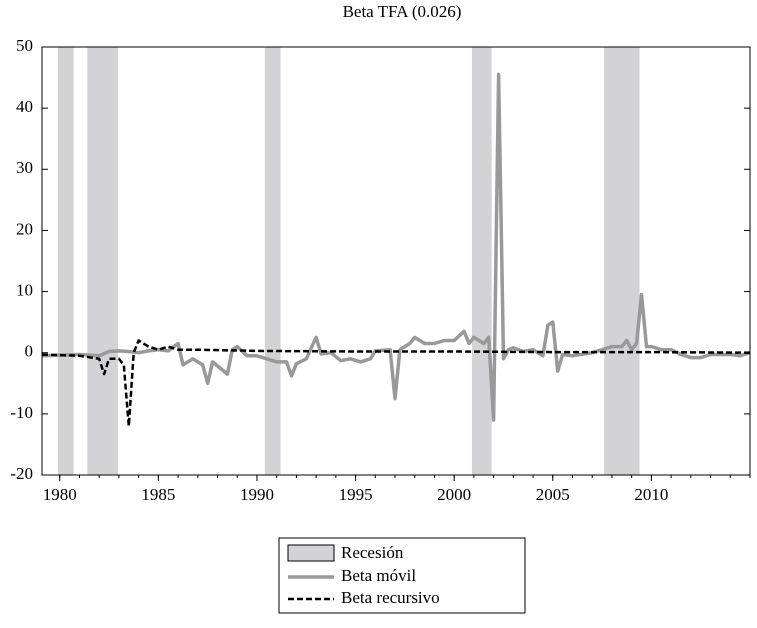 The width and height of the screenshot is (757, 628). Describe the element at coordinates (396, 383) in the screenshot. I see `series-line` at that location.